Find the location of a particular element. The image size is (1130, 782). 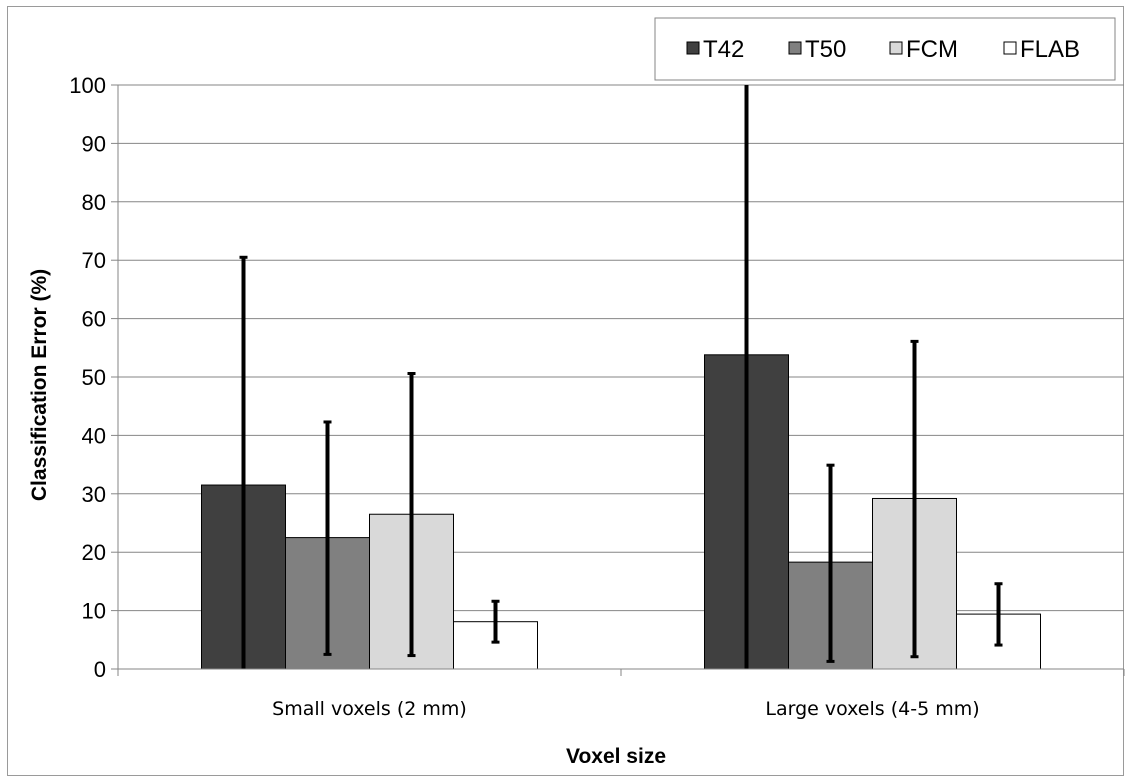

y-tick-label: 80 is located at coordinates (94, 202).